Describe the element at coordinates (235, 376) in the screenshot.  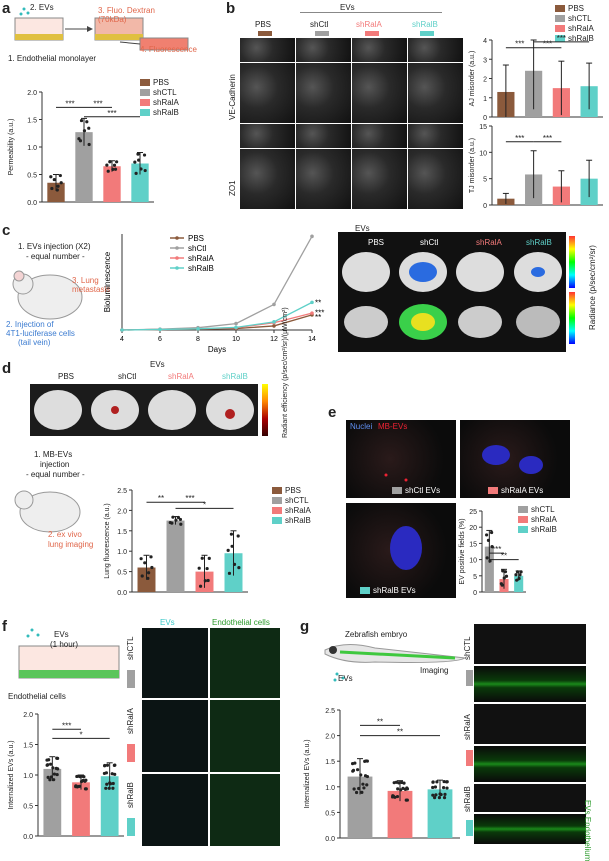
I see `d-col-shralb: shRalB` at that location.